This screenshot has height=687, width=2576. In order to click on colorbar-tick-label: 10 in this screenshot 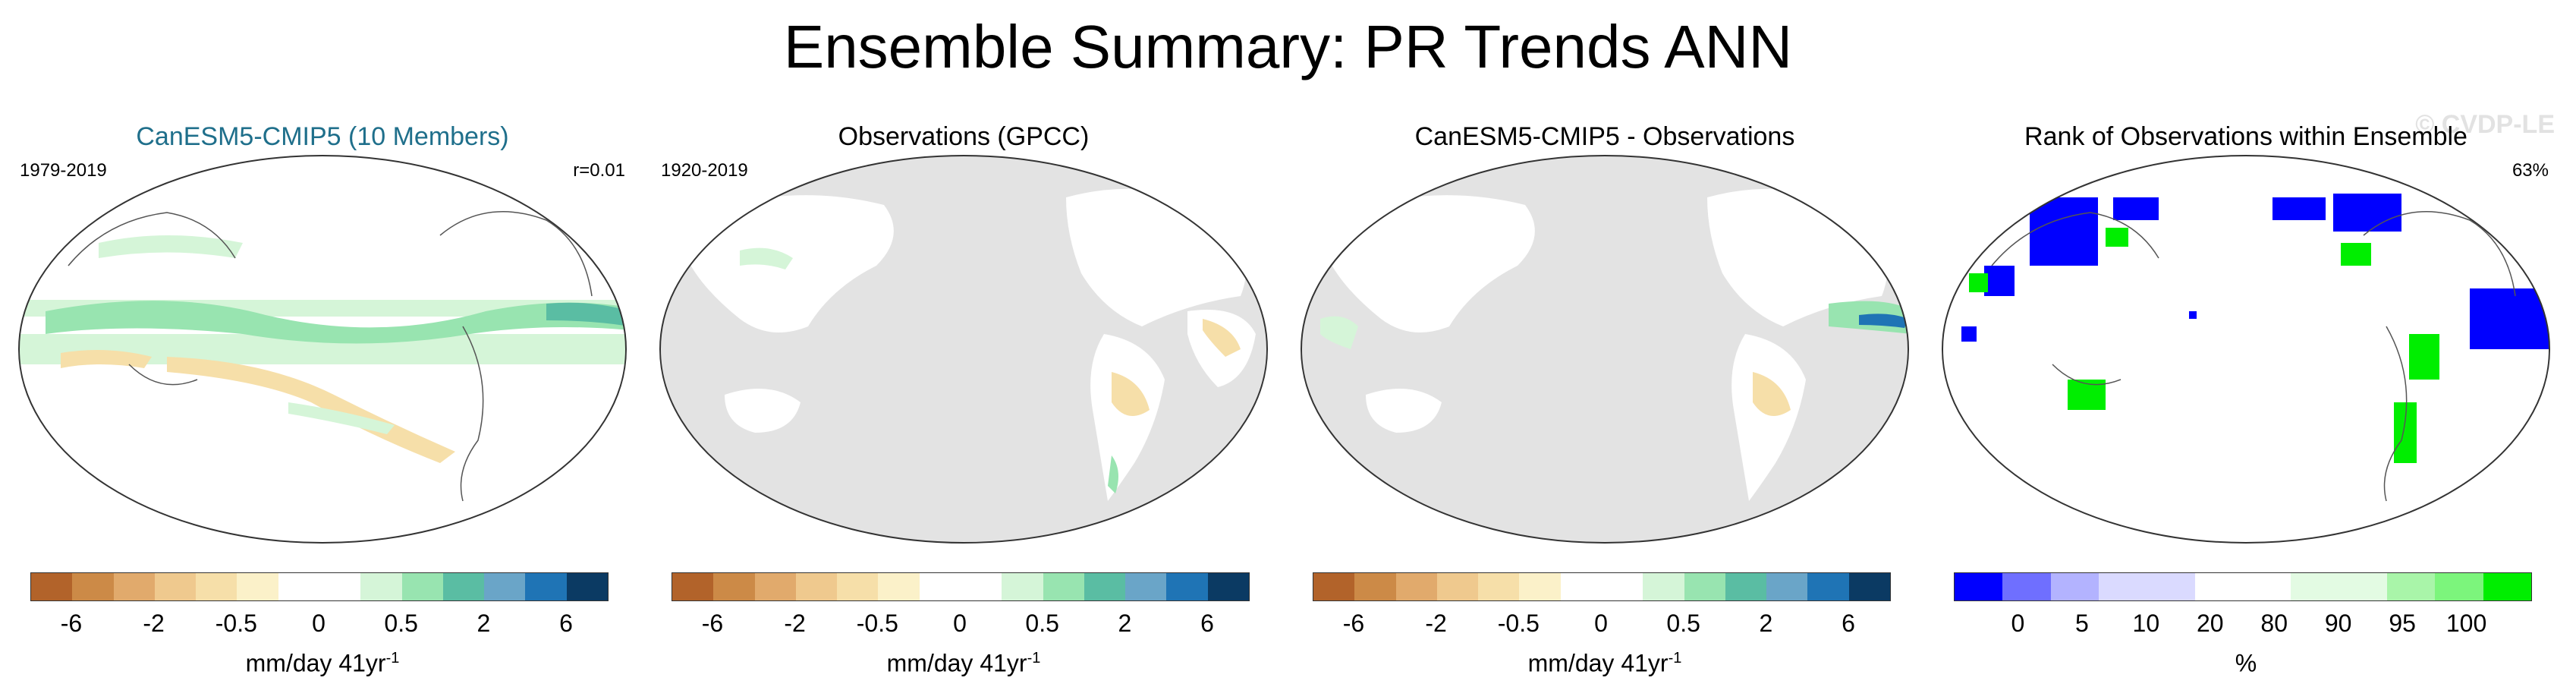, I will do `click(2146, 623)`.